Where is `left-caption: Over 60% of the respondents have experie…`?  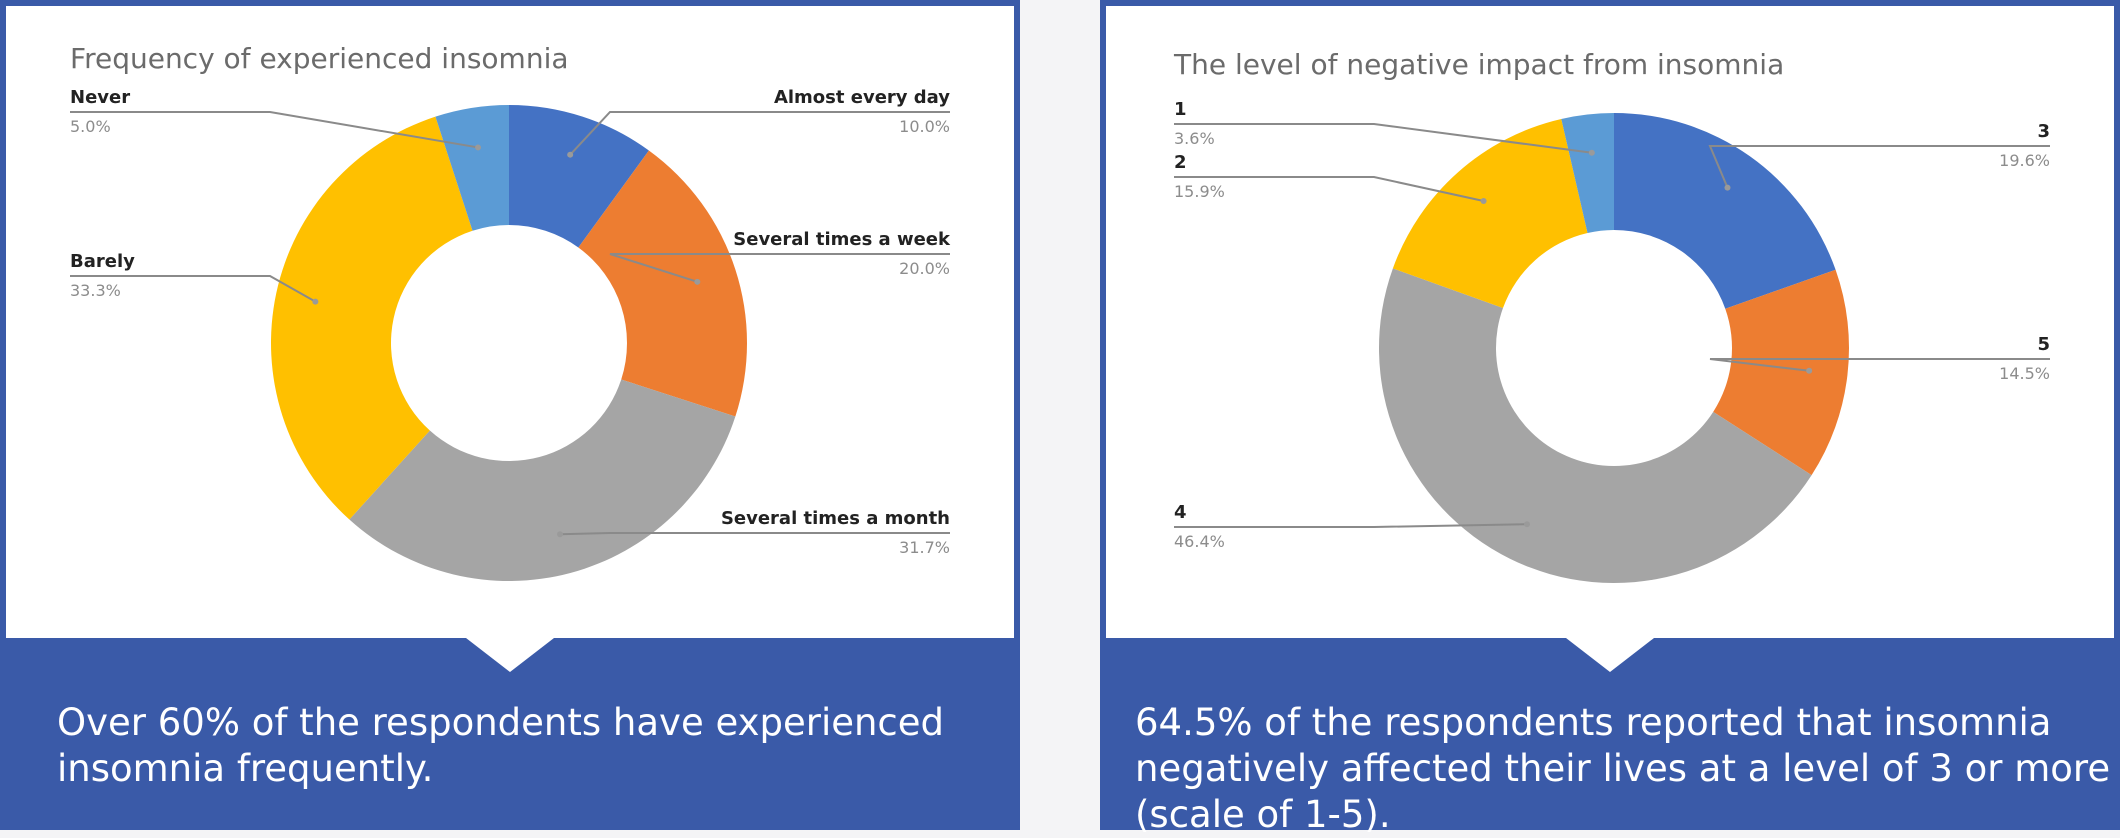 left-caption: Over 60% of the respondents have experie… is located at coordinates (501, 745).